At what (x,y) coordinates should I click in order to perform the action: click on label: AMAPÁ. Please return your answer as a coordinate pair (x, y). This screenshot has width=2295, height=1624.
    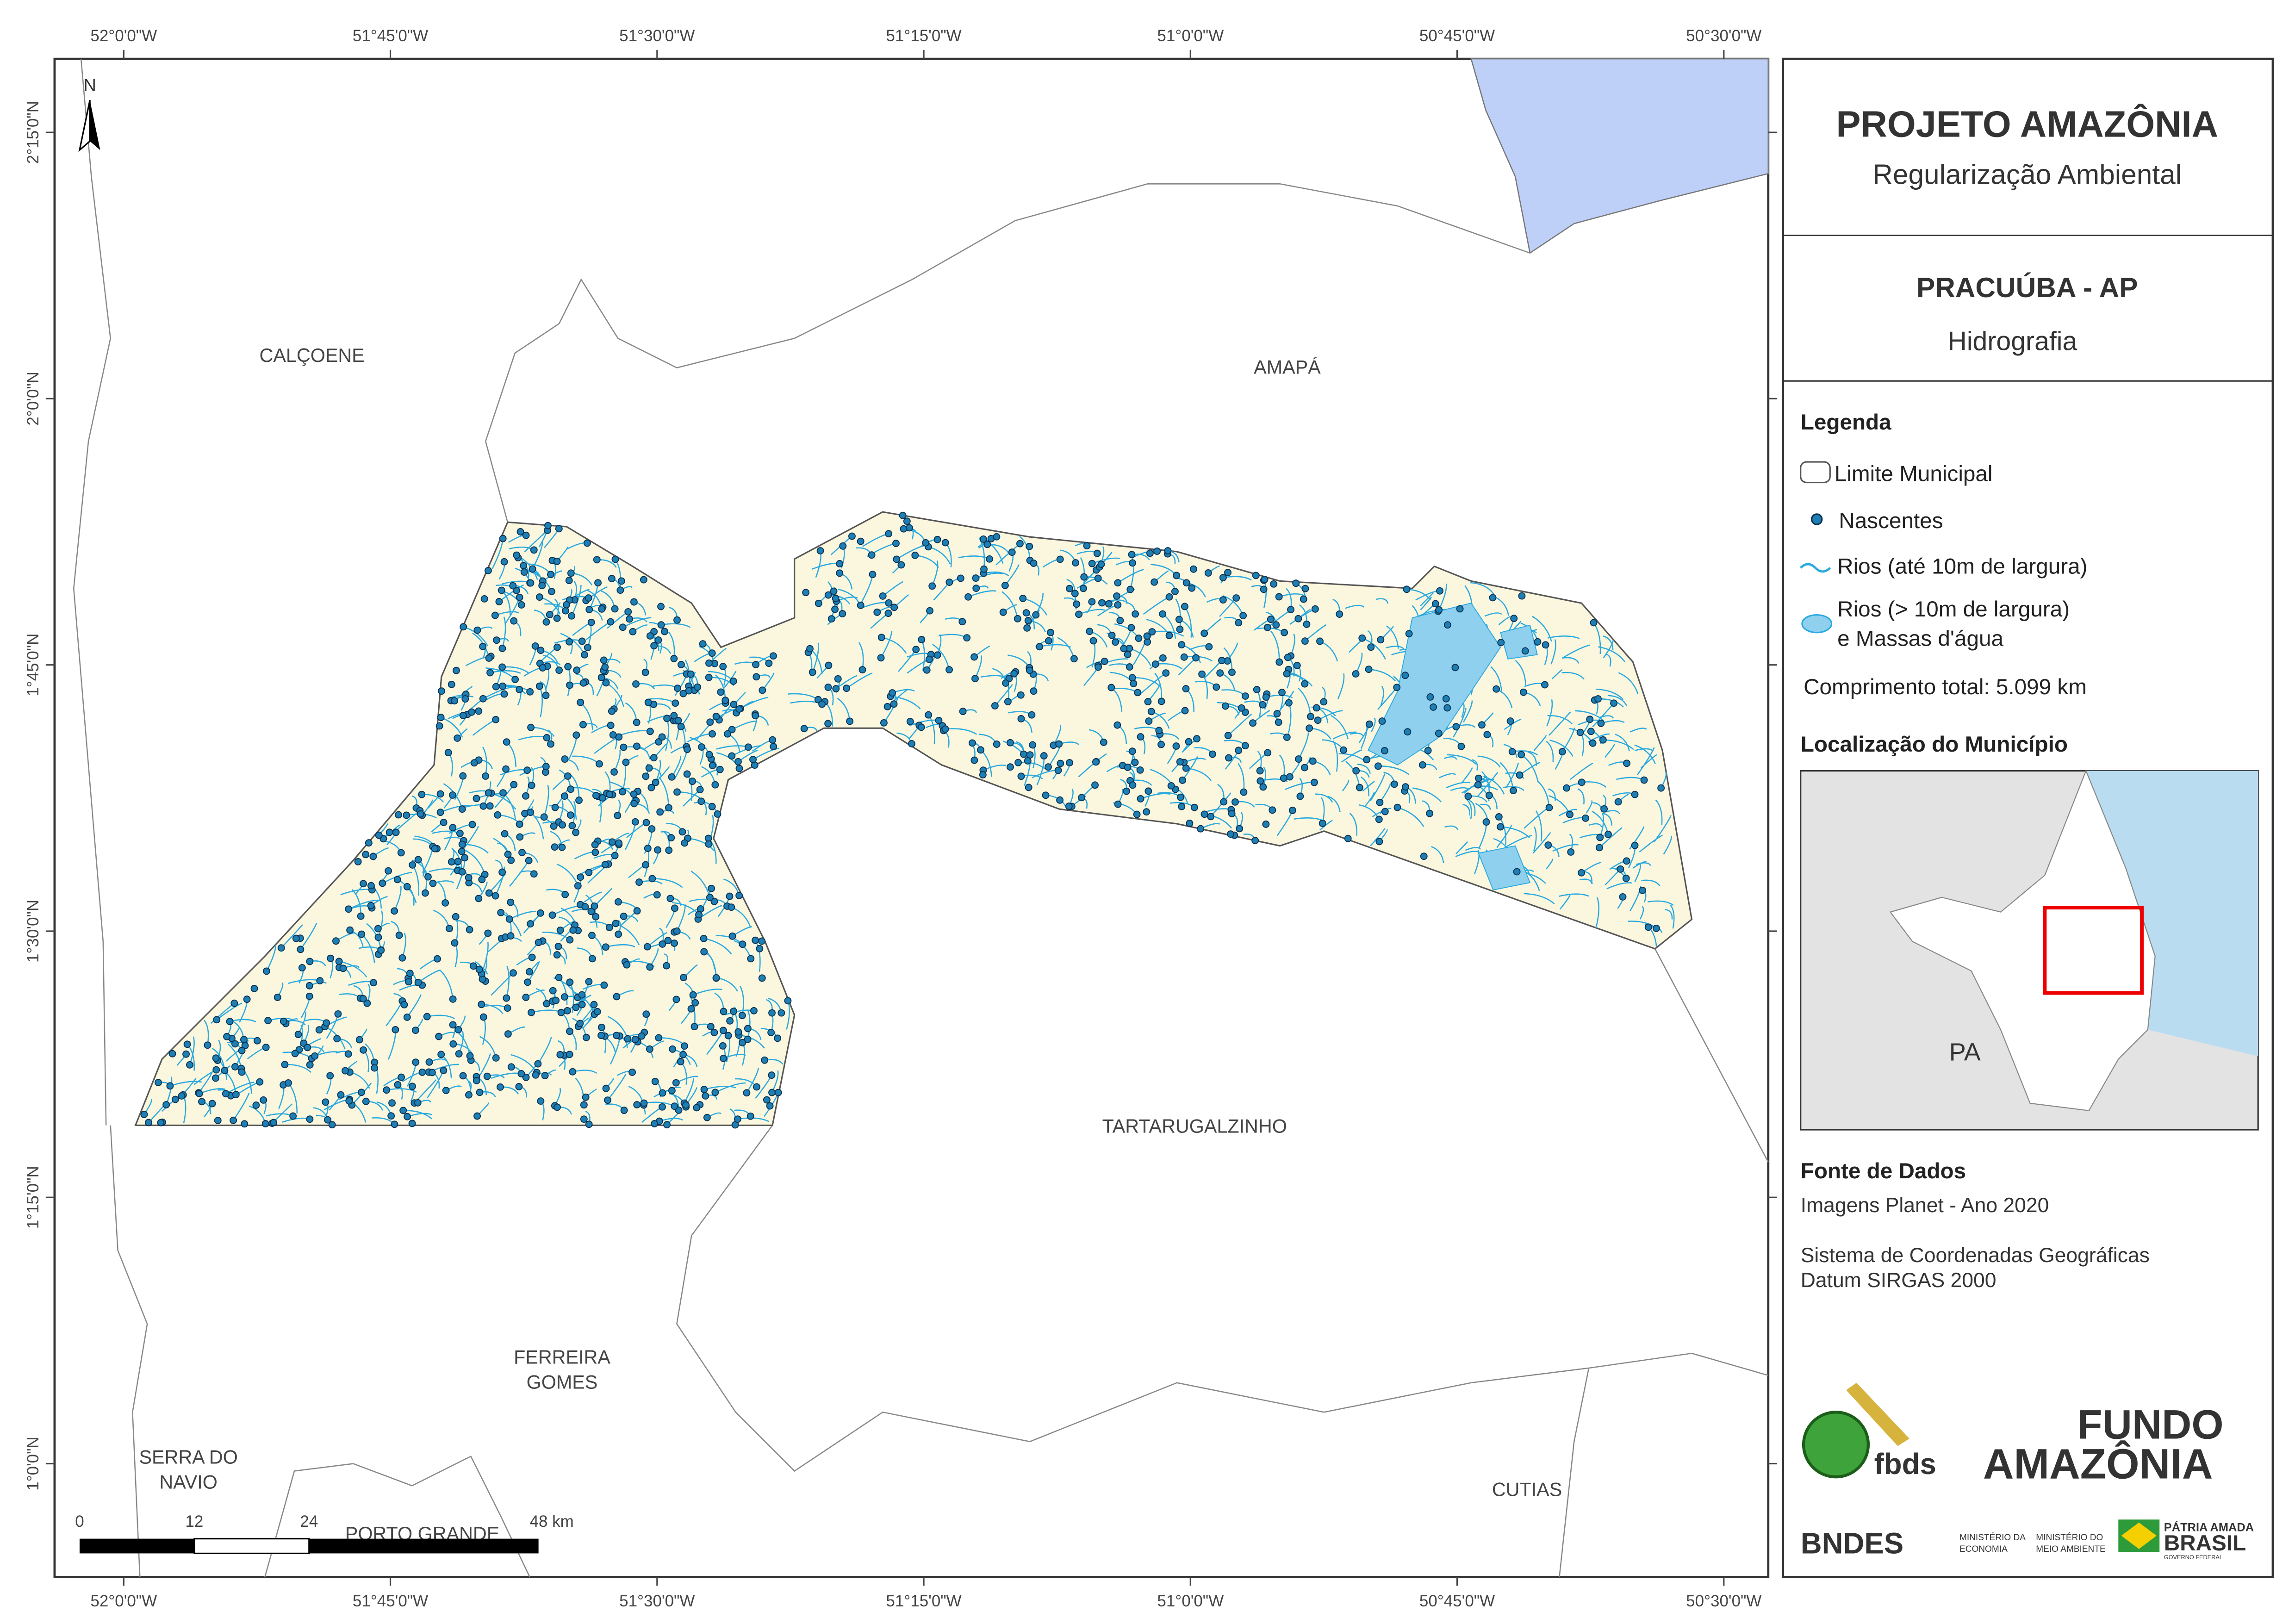
    Looking at the image, I should click on (1287, 367).